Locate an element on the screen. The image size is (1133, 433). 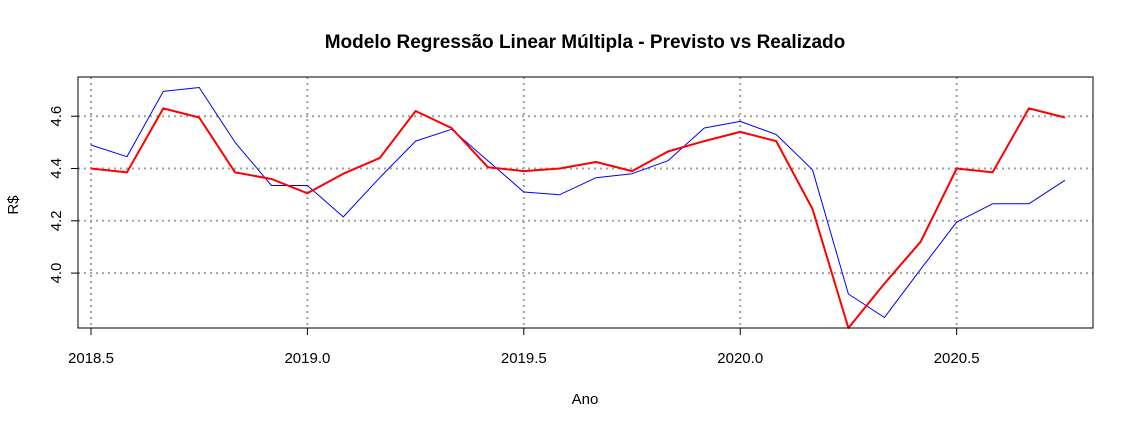
x-tick-label: 2020.5 is located at coordinates (957, 358).